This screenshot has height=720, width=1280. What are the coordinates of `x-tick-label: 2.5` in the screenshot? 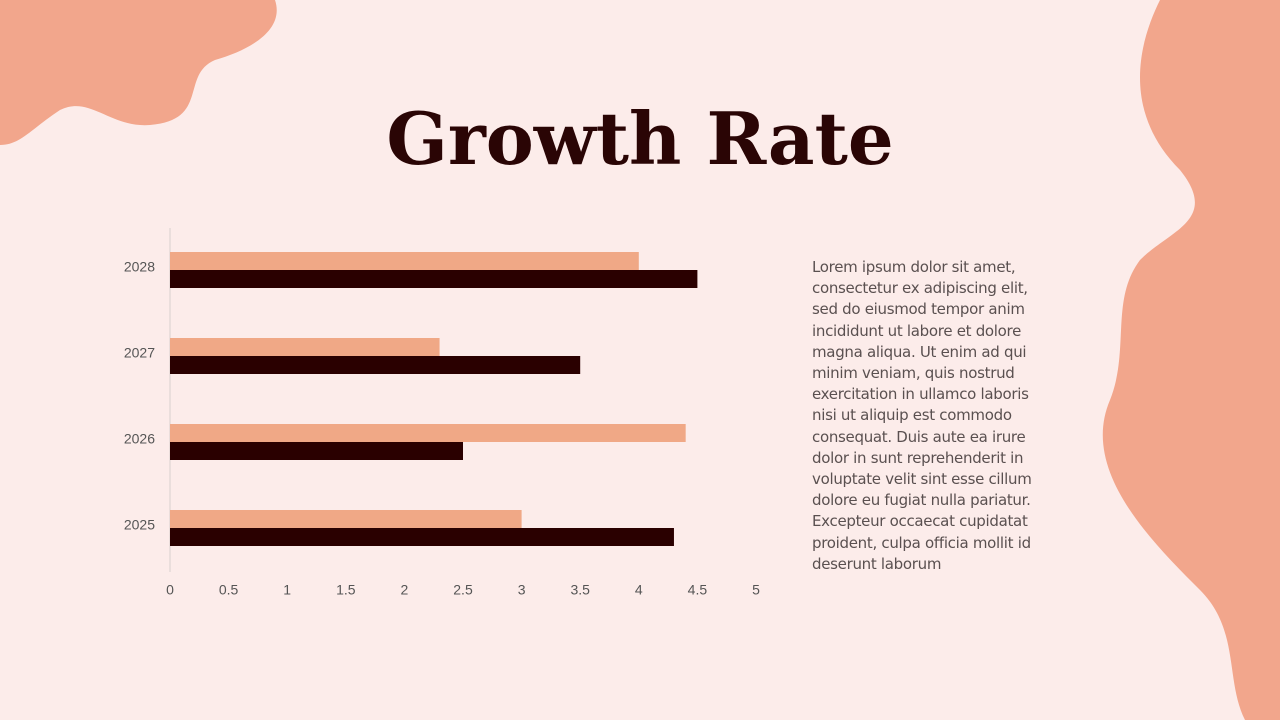 It's located at (463, 590).